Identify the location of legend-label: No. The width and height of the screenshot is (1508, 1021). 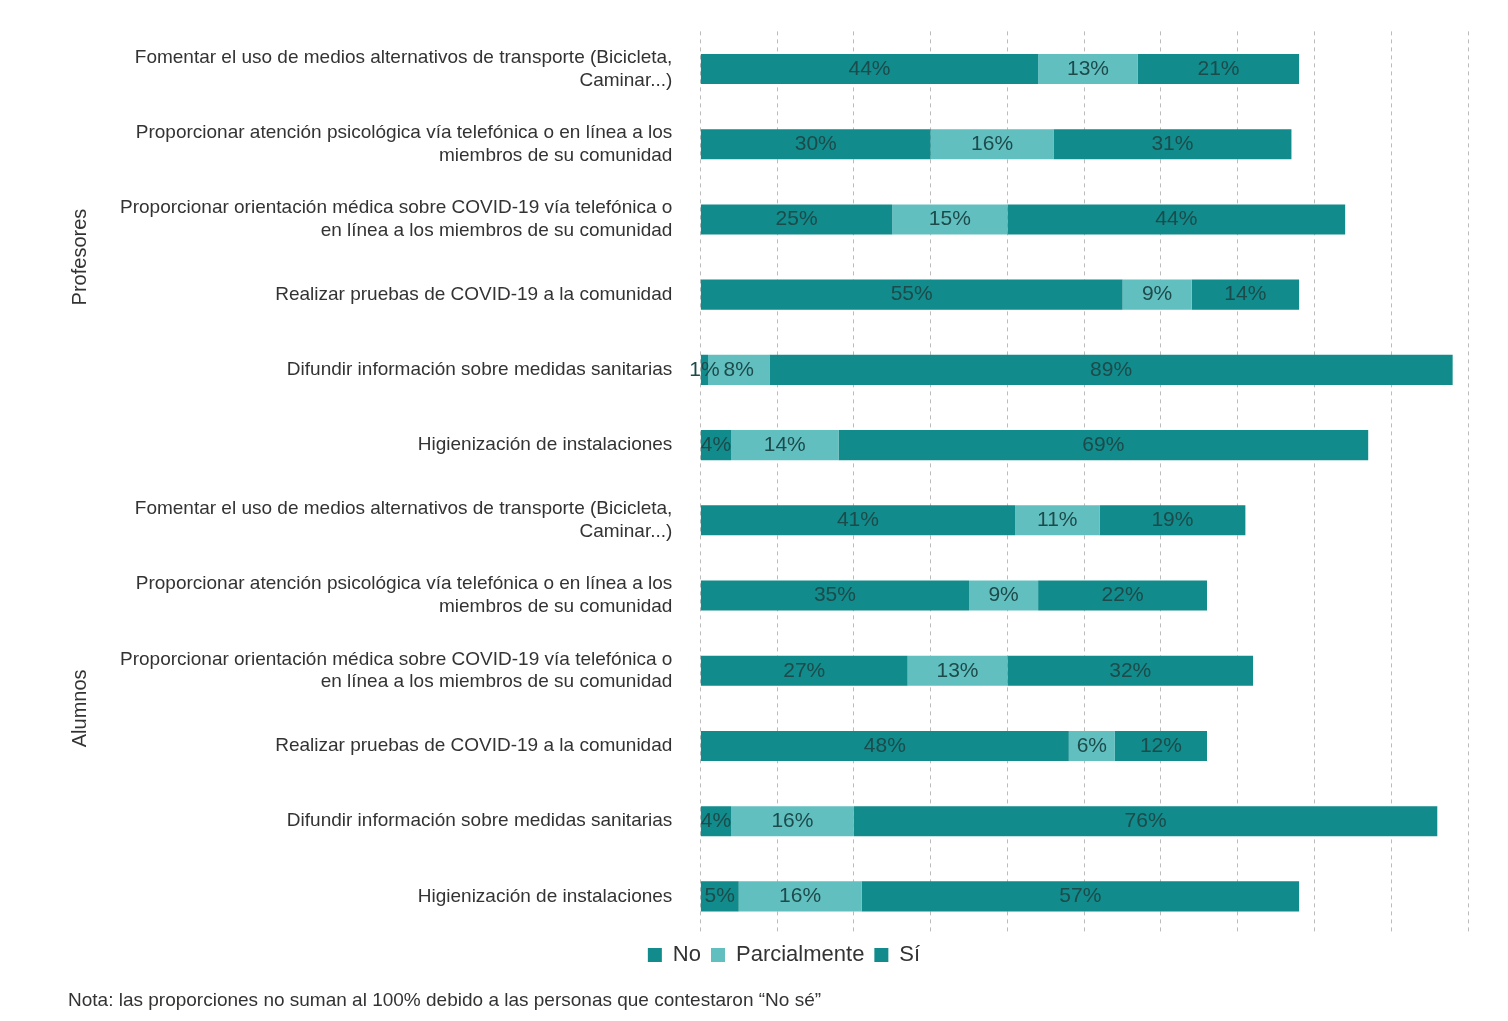
(686, 954).